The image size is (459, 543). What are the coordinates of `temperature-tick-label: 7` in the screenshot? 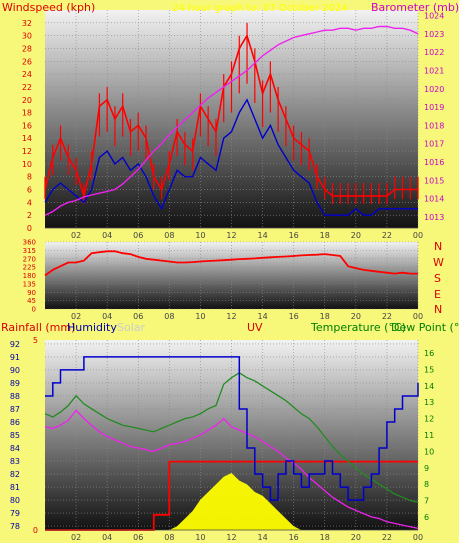 It's located at (426, 501).